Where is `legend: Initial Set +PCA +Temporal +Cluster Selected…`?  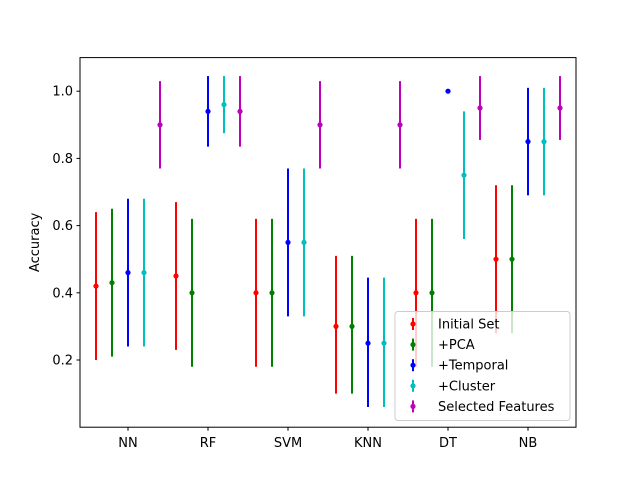 legend: Initial Set +PCA +Temporal +Cluster Selected… is located at coordinates (482, 366).